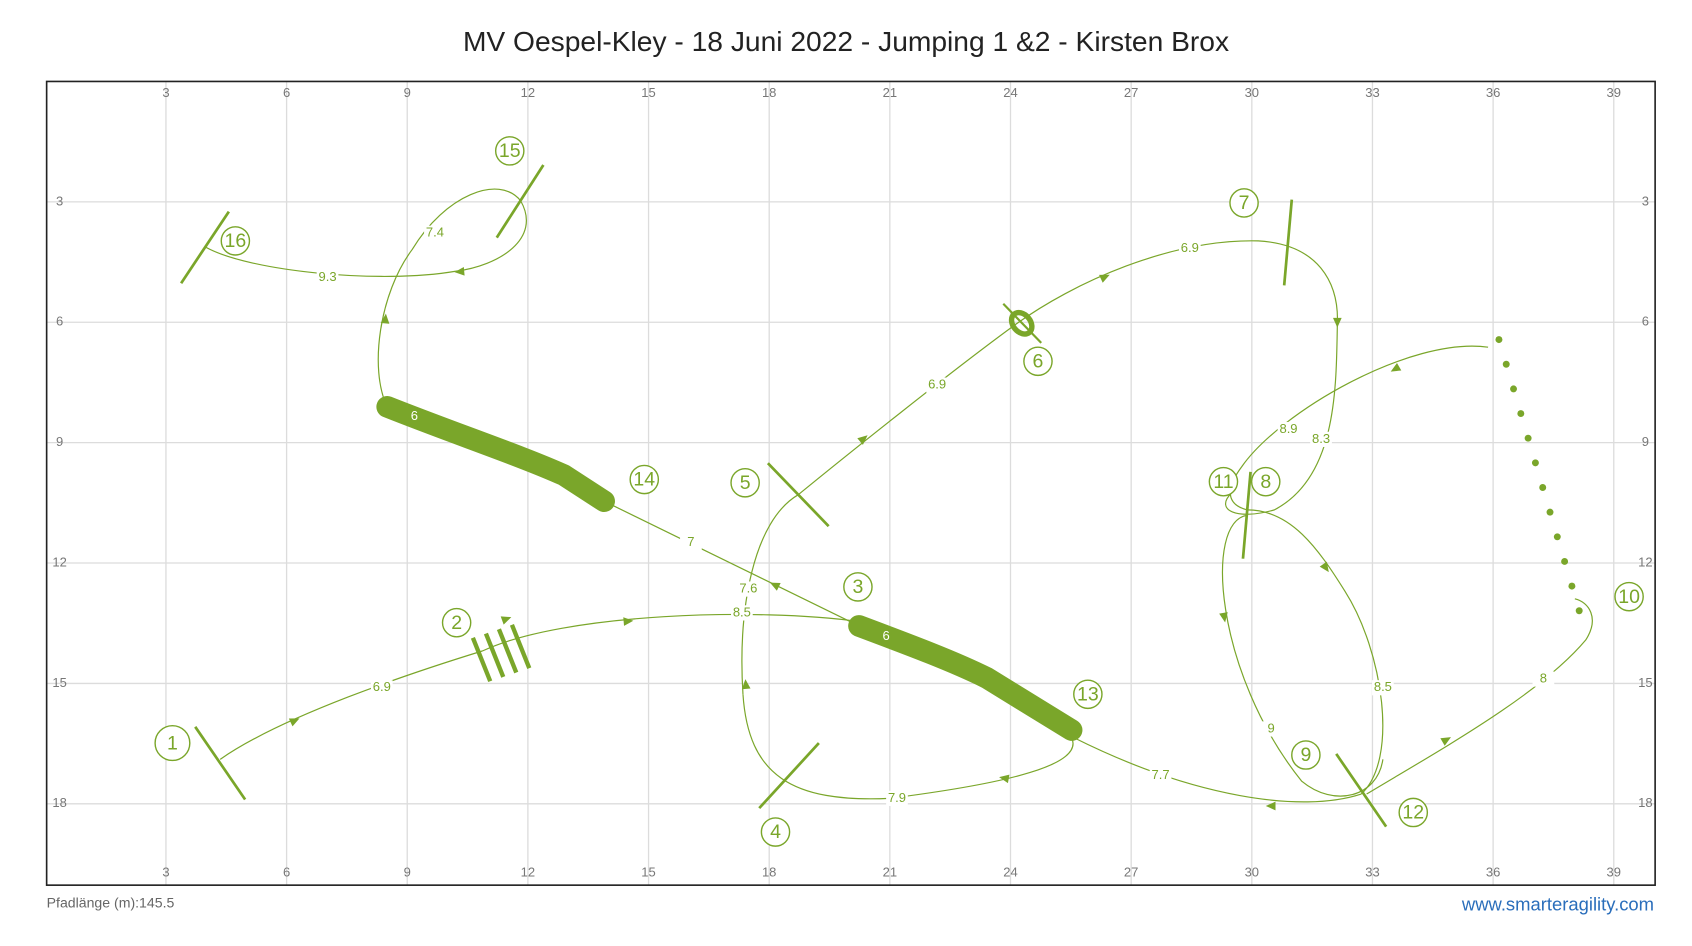  What do you see at coordinates (1010, 92) in the screenshot?
I see `x-tick-label: 24` at bounding box center [1010, 92].